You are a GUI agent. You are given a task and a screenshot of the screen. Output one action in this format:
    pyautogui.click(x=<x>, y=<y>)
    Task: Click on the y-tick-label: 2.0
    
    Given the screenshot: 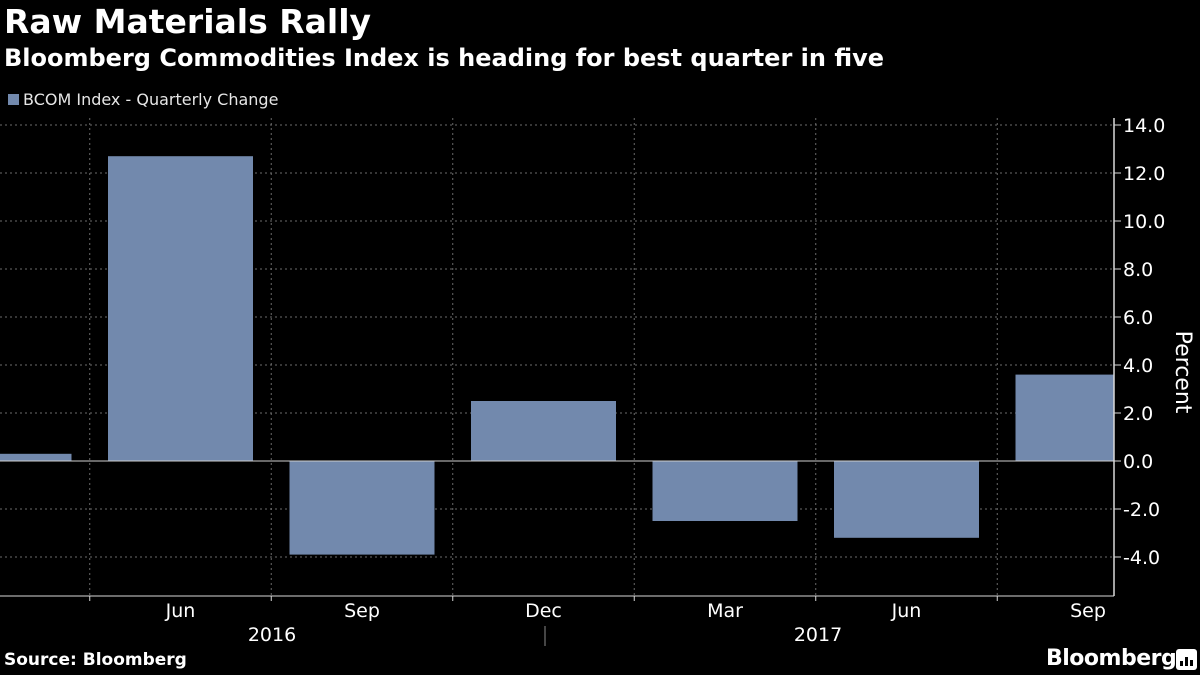 What is the action you would take?
    pyautogui.click(x=1138, y=414)
    